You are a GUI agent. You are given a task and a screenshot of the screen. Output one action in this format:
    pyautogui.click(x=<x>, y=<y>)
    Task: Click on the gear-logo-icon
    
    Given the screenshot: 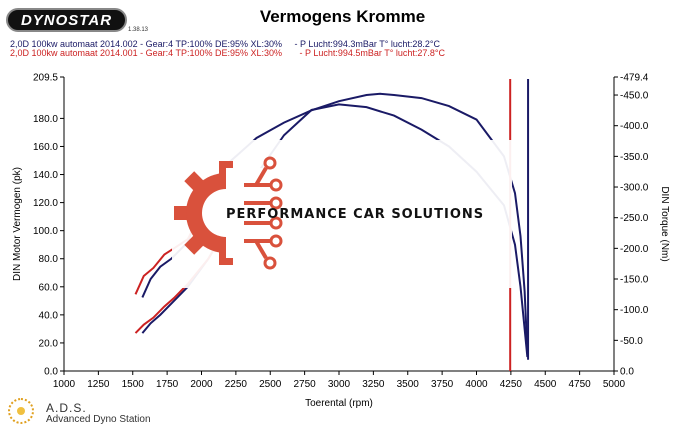 What is the action you would take?
    pyautogui.click(x=230, y=213)
    